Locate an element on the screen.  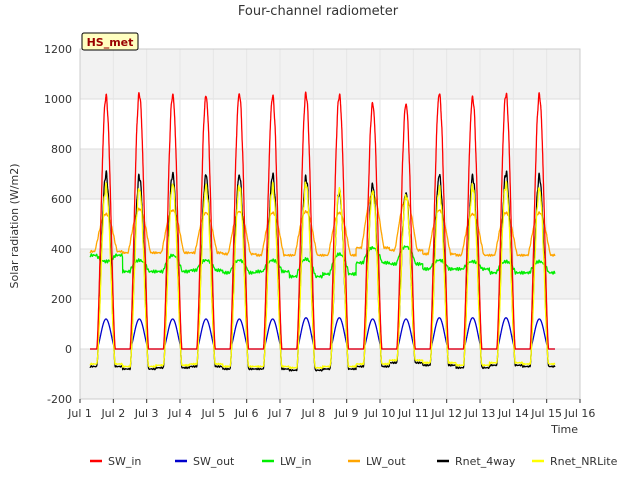
x-tick-label: Jul 5 is located at coordinates (212, 413).